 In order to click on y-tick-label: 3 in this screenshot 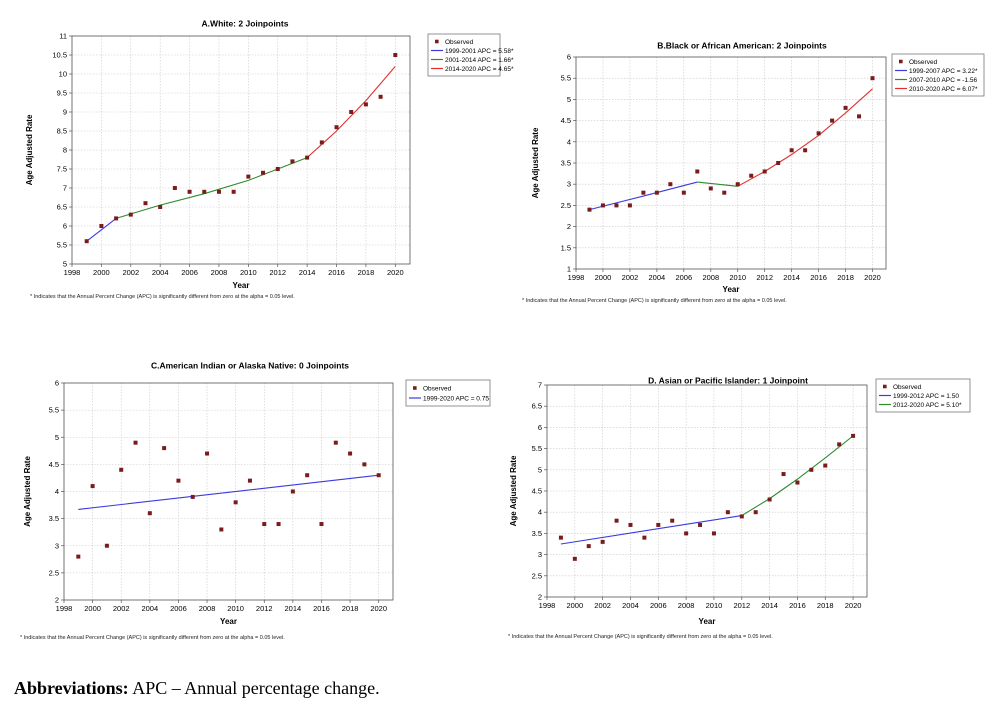, I will do `click(569, 184)`.